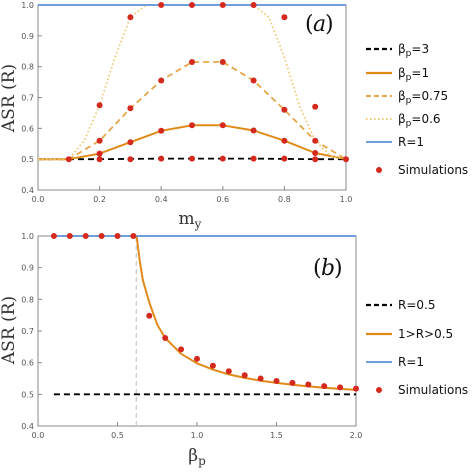  I want to click on panel-b-tag-open: (, so click(317, 268).